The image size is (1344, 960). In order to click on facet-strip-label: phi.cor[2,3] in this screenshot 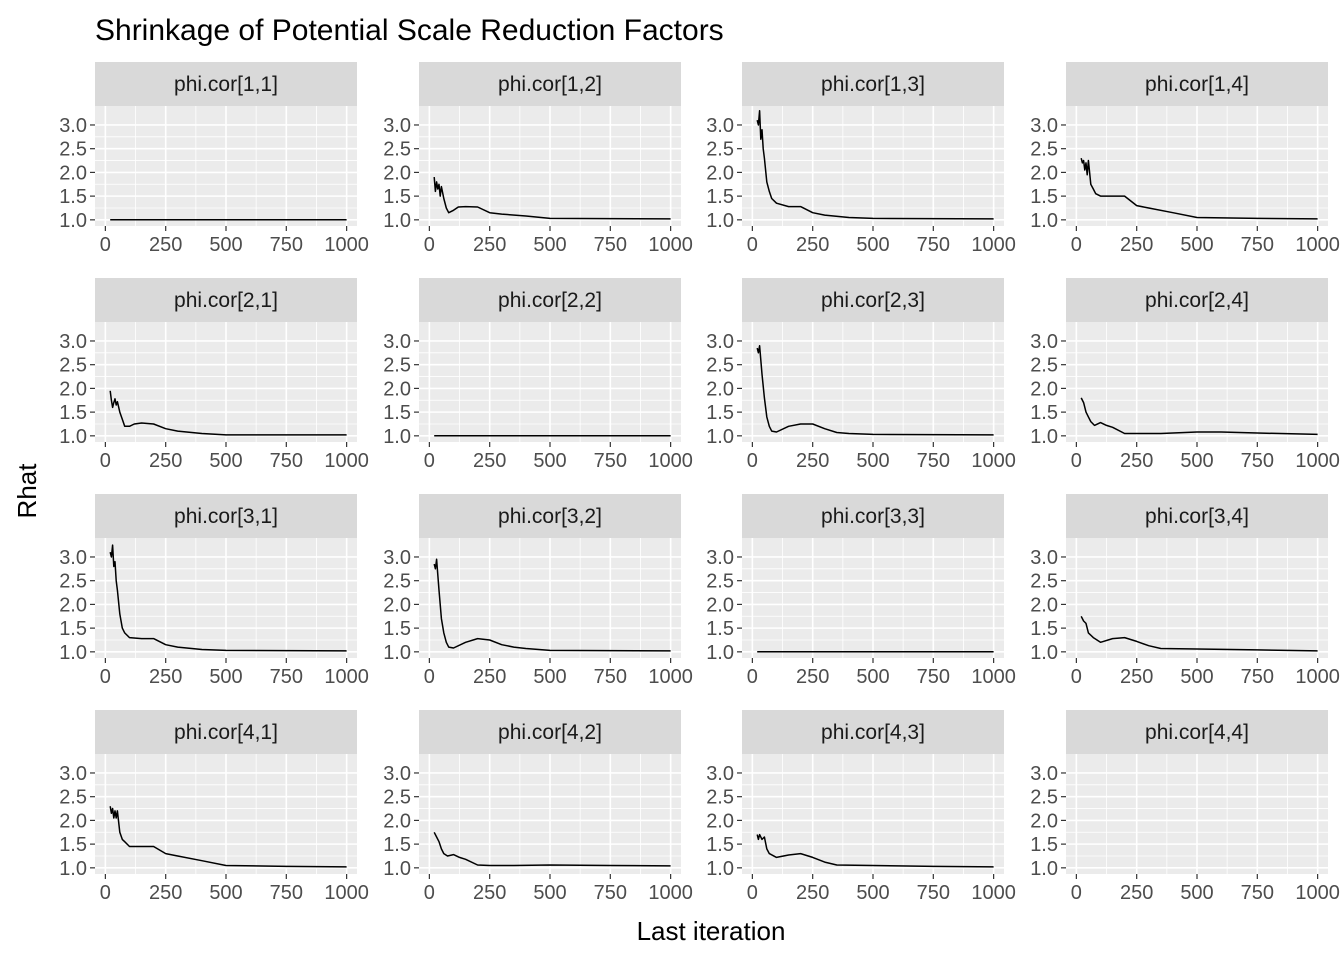, I will do `click(873, 300)`.